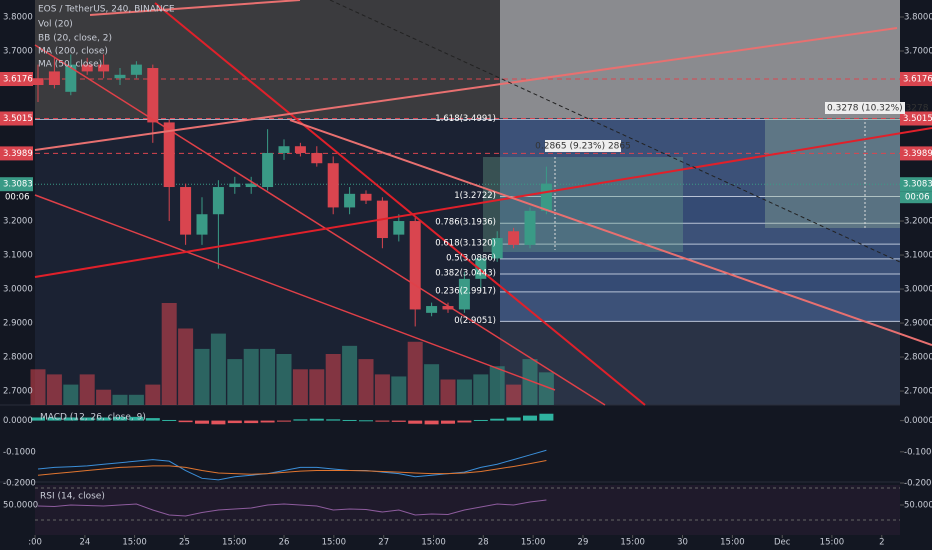 The image size is (932, 550). Describe the element at coordinates (35, 543) in the screenshot. I see `x-tick-label: :00` at that location.